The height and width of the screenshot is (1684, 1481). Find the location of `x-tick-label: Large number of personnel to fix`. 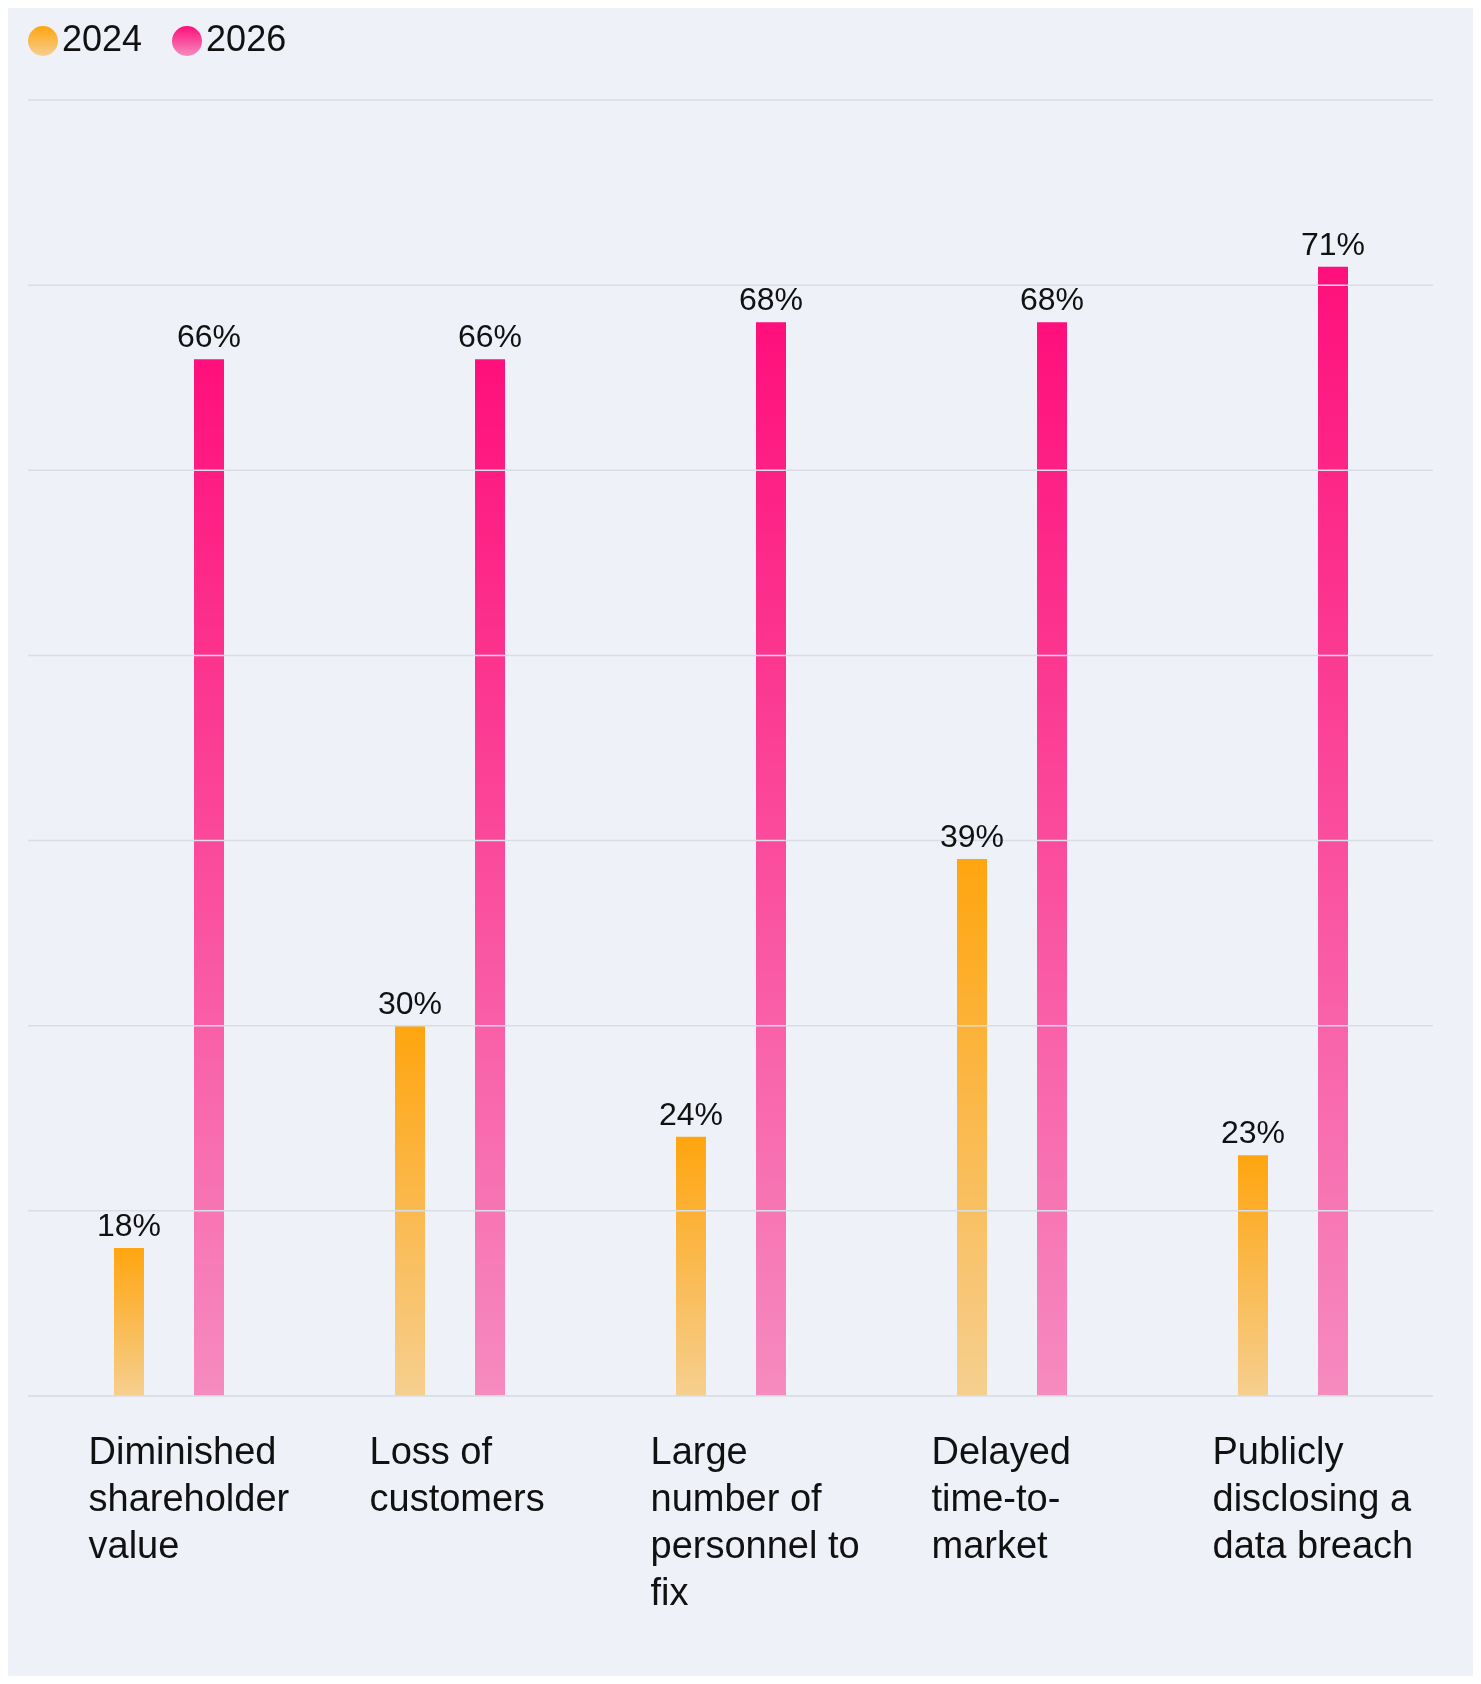

x-tick-label: Large number of personnel to fix is located at coordinates (755, 1521).